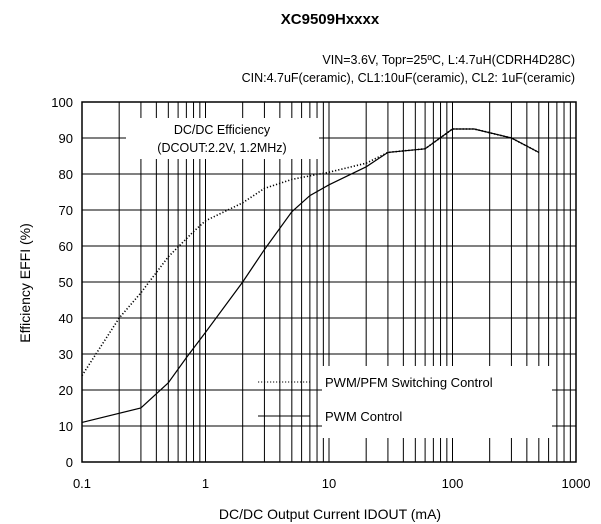  What do you see at coordinates (221, 148) in the screenshot?
I see `annotation-line2: (DCOUT:2.2V, 1.2MHz)` at bounding box center [221, 148].